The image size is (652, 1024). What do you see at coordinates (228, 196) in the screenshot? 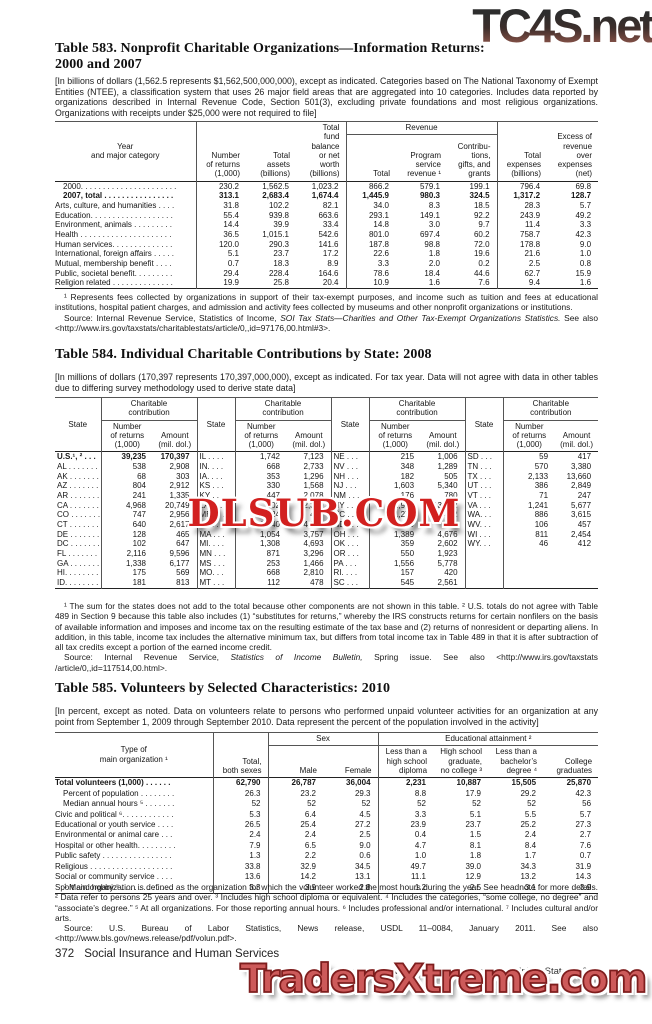
I see `value-cell: 313.1` at bounding box center [228, 196].